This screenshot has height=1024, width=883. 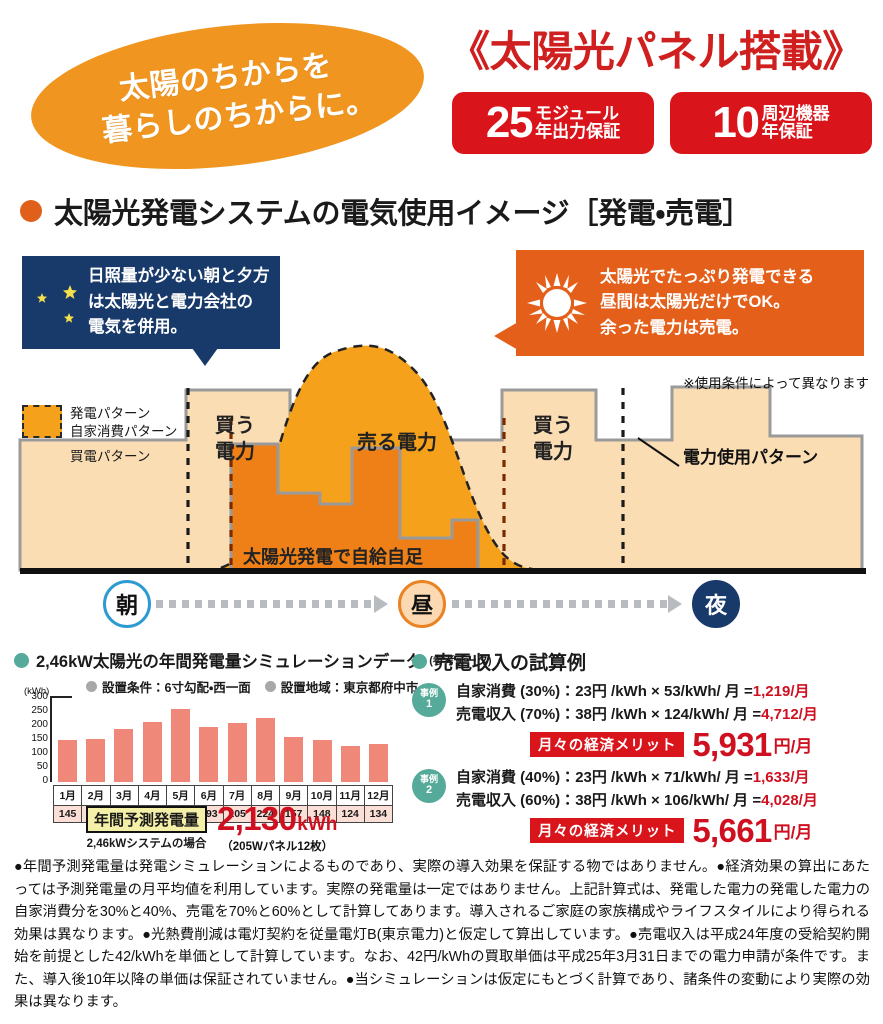 What do you see at coordinates (706, 714) in the screenshot?
I see `r1c2-qty: 124/kWh/ 月` at bounding box center [706, 714].